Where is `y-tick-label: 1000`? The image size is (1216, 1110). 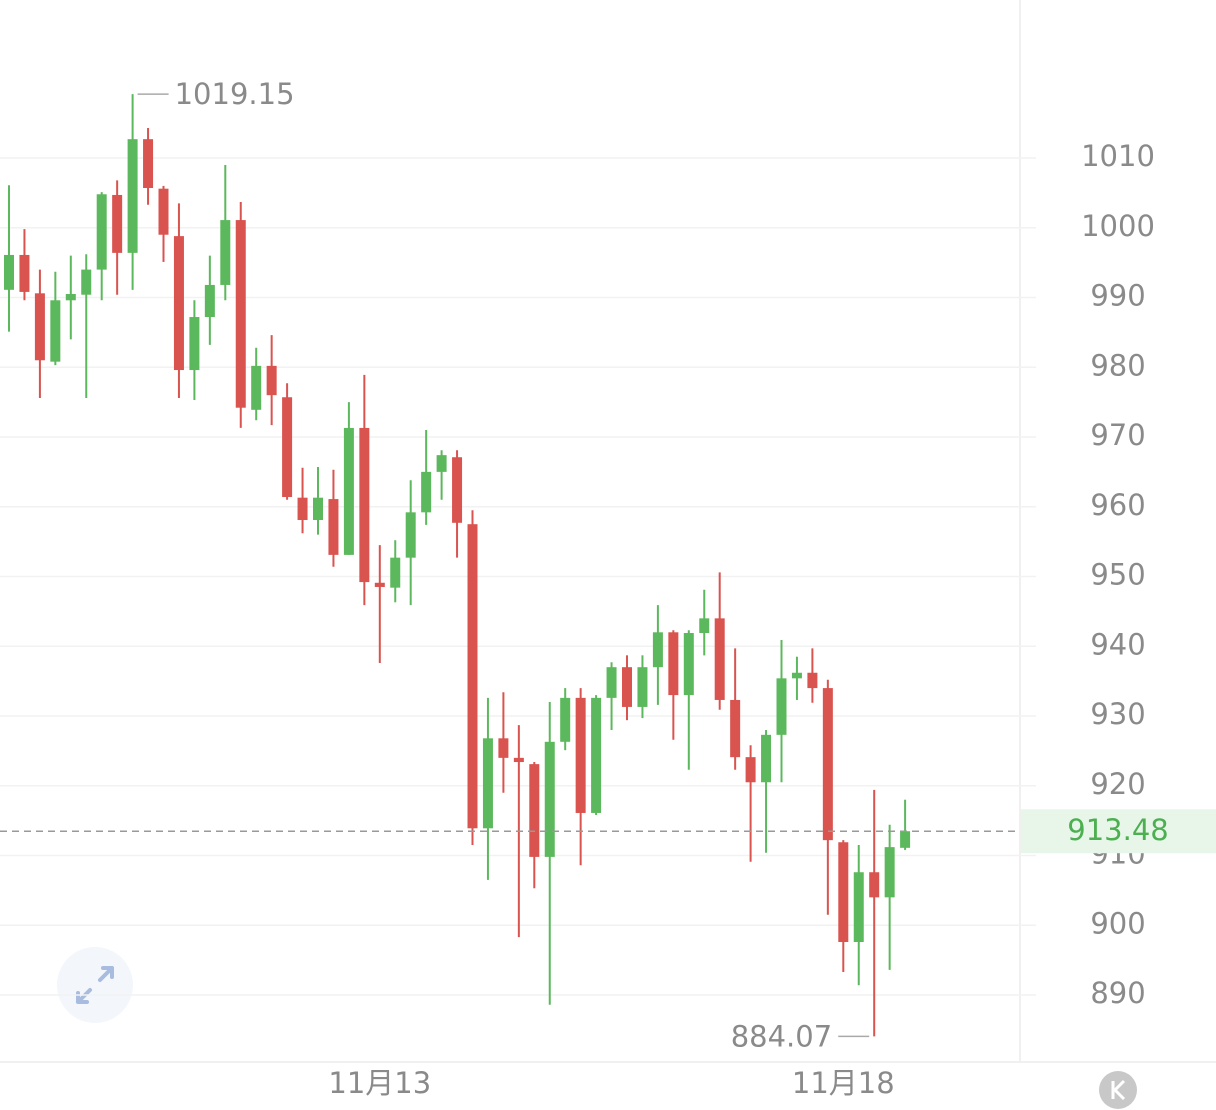 y-tick-label: 1000 is located at coordinates (1118, 226).